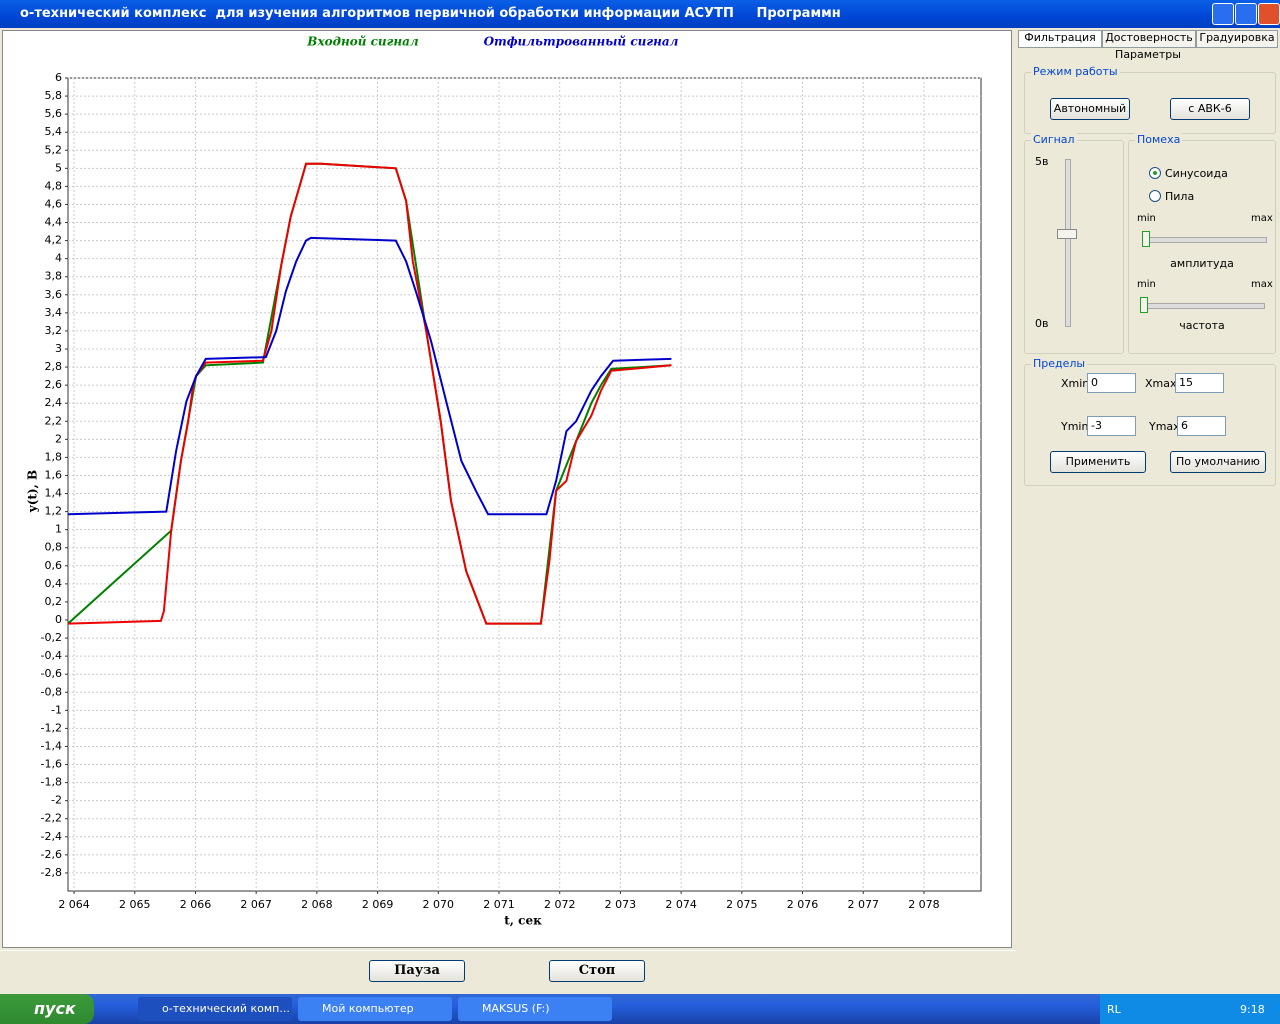  Describe the element at coordinates (1060, 39) in the screenshot. I see `tab: Фильтрация` at that location.